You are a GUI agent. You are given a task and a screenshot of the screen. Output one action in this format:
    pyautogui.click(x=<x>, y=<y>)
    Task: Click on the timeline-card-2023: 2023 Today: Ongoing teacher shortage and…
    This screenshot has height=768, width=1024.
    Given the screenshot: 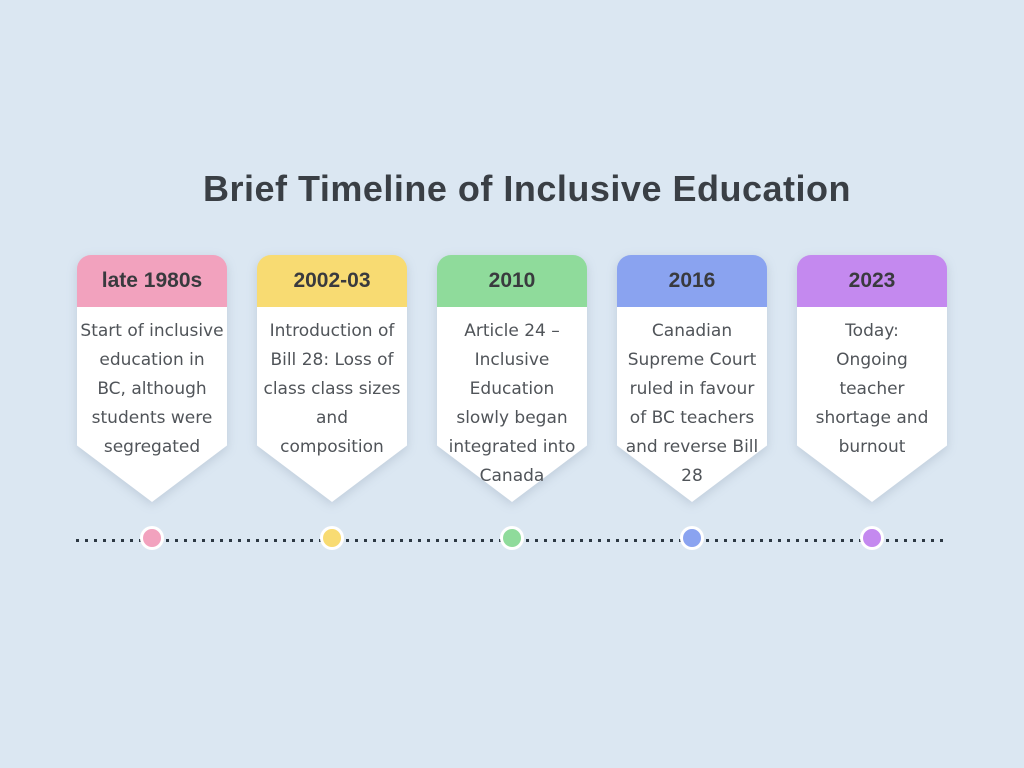 What is the action you would take?
    pyautogui.click(x=872, y=378)
    